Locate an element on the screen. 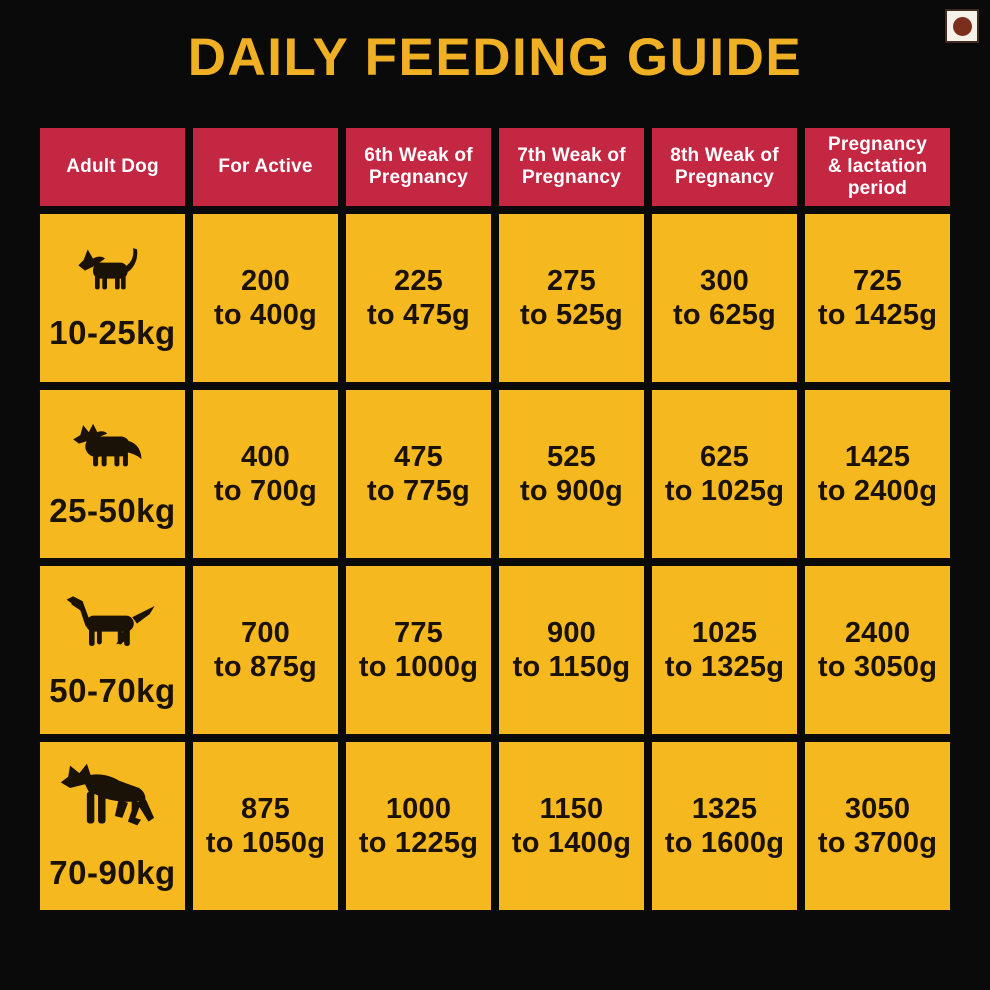 The image size is (990, 990). amount-cell: 400 to 700g is located at coordinates (265, 474).